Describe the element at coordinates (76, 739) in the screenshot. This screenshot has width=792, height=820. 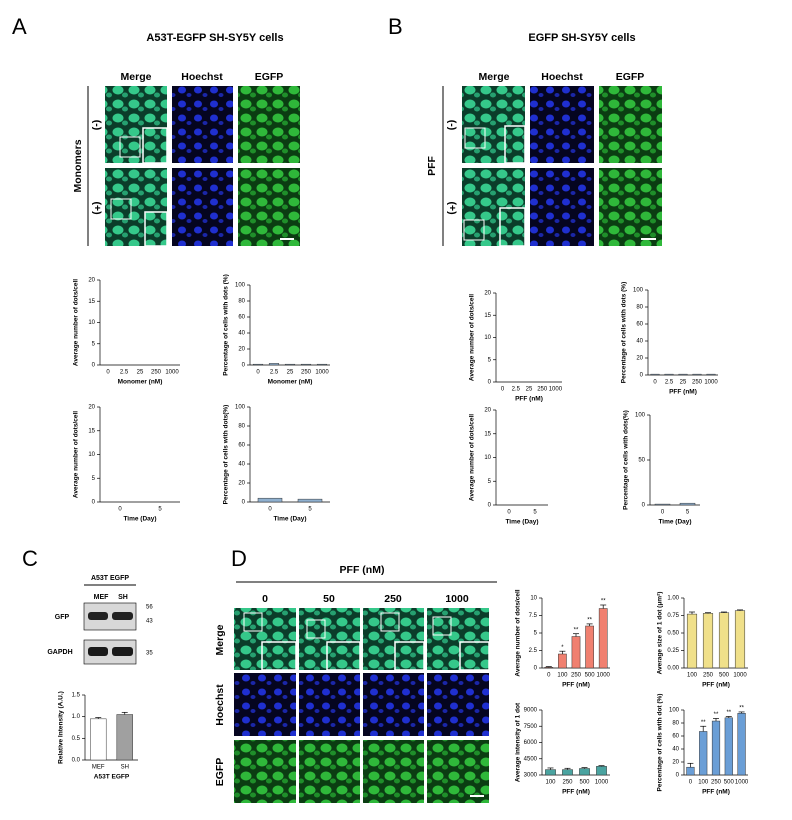
I see `y-tick-label: 0.5` at that location.